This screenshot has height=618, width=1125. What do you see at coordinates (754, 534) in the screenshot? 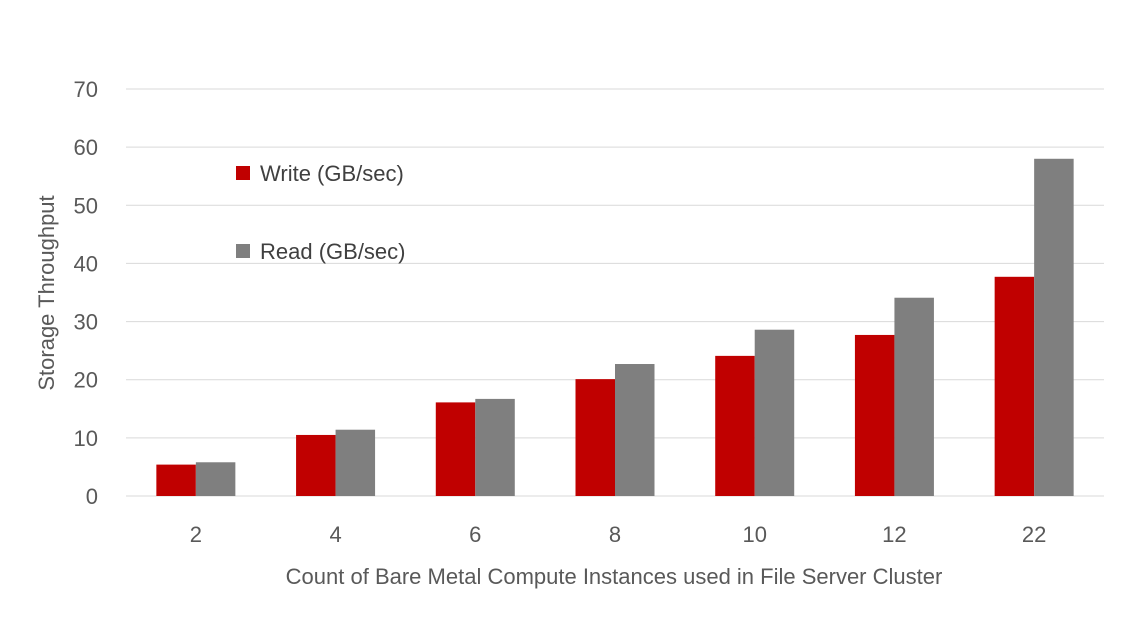
I see `x-tick-label: 10` at bounding box center [754, 534].